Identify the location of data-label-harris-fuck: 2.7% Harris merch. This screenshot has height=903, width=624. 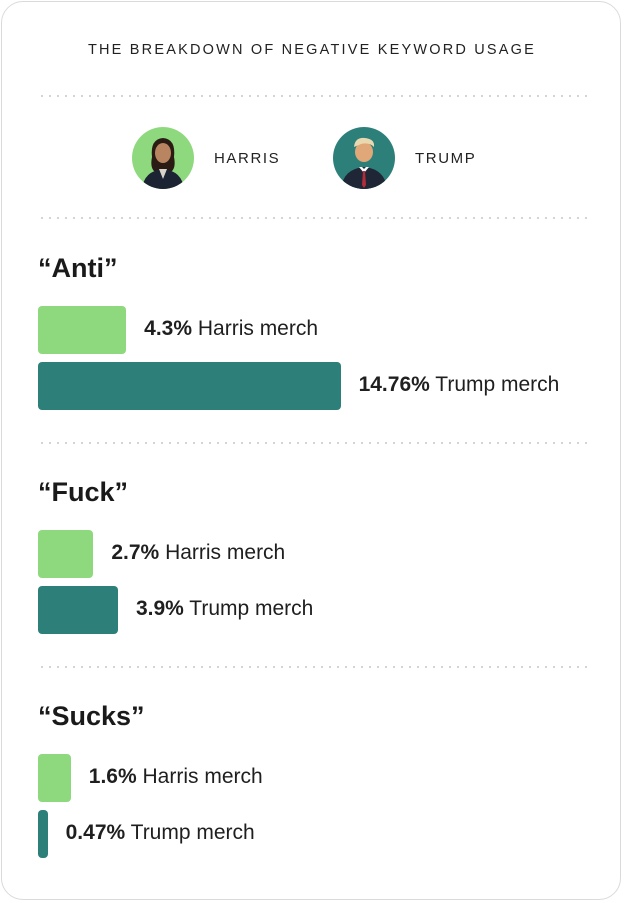
(198, 552).